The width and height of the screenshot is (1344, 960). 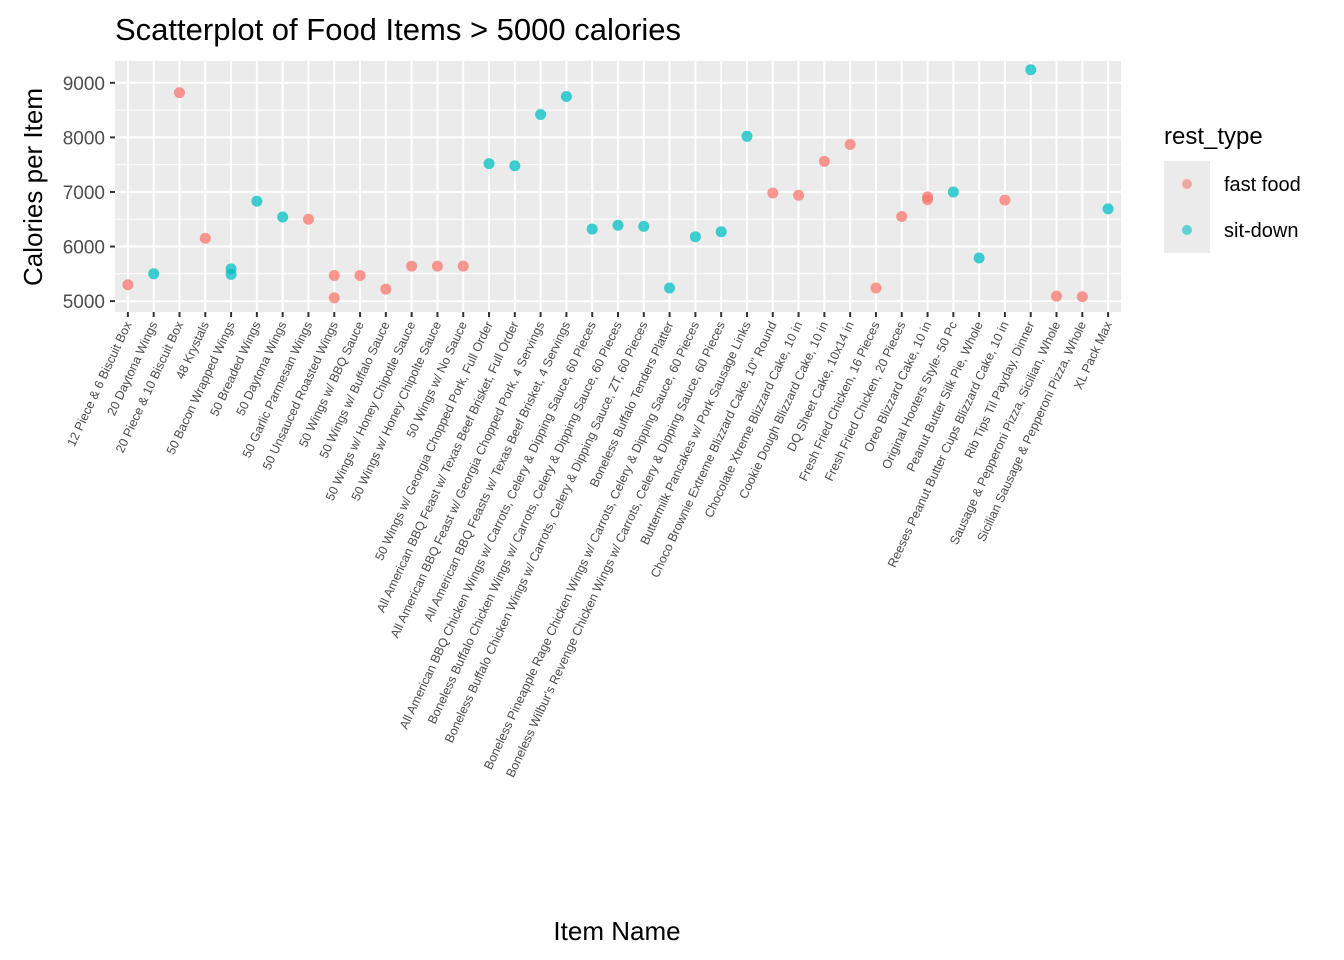 I want to click on legend: rest_type fast food sit-down, so click(x=1232, y=188).